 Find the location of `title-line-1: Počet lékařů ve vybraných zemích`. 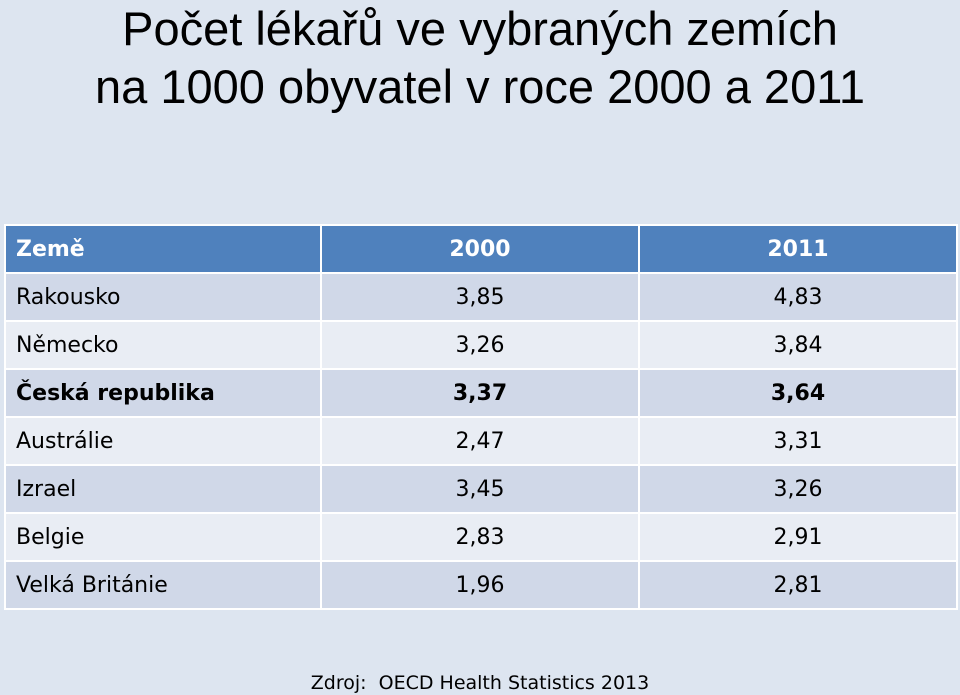

title-line-1: Počet lékařů ve vybraných zemích is located at coordinates (480, 28).